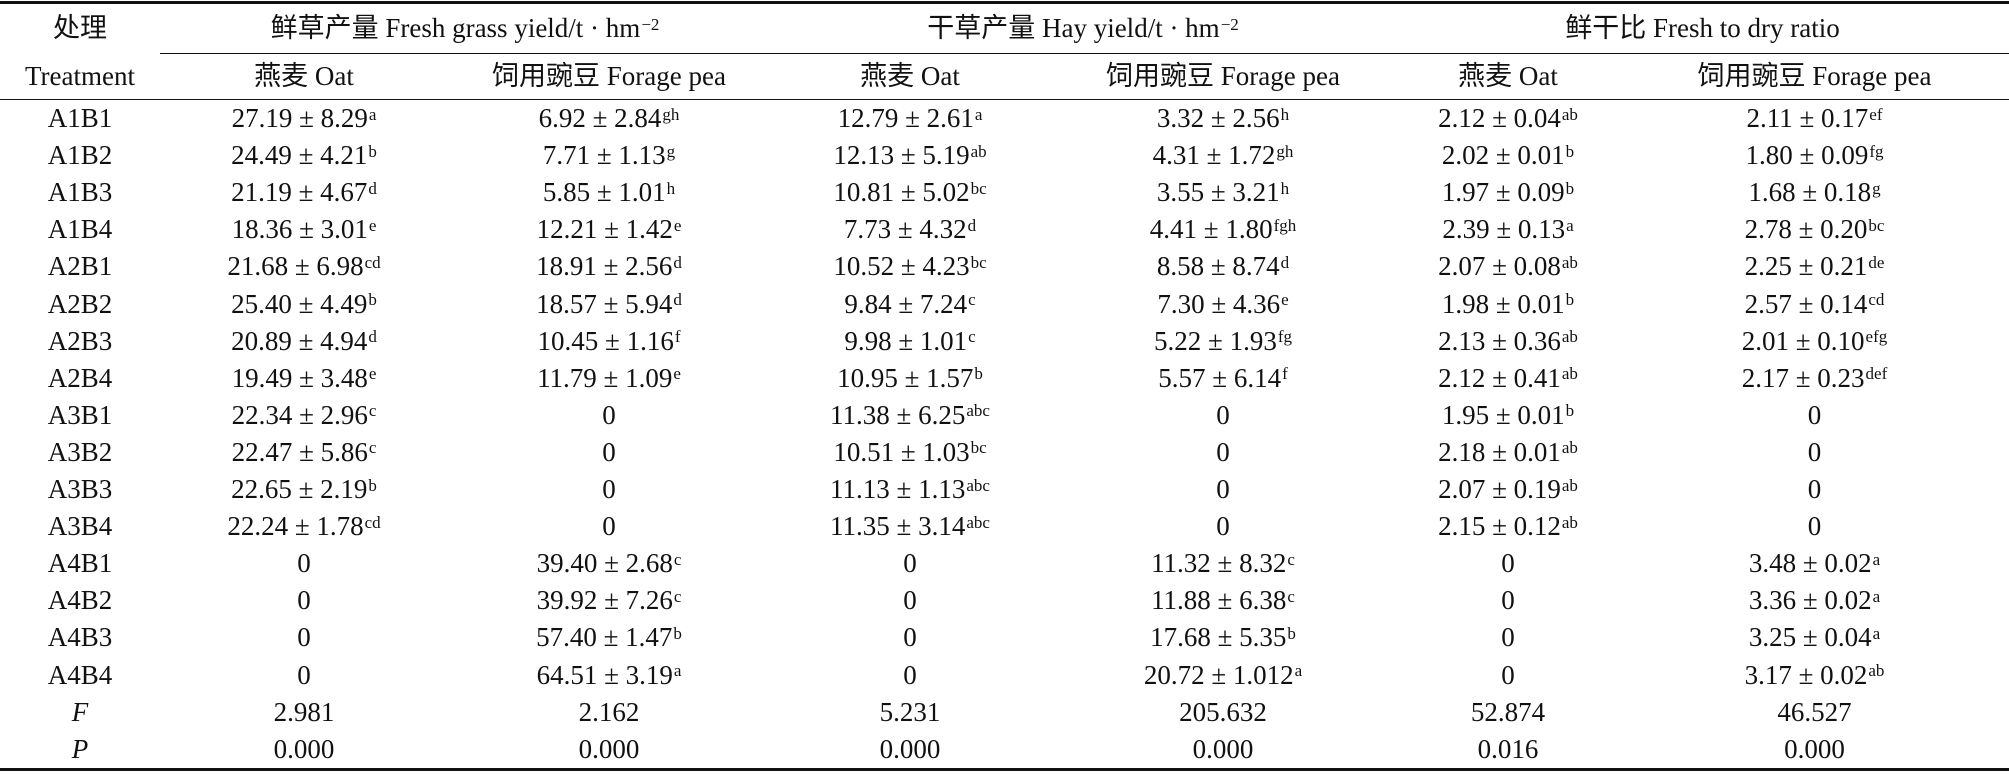 This screenshot has height=774, width=2009. Describe the element at coordinates (901, 192) in the screenshot. I see `cell-text: 10.81 ± 5.02` at that location.